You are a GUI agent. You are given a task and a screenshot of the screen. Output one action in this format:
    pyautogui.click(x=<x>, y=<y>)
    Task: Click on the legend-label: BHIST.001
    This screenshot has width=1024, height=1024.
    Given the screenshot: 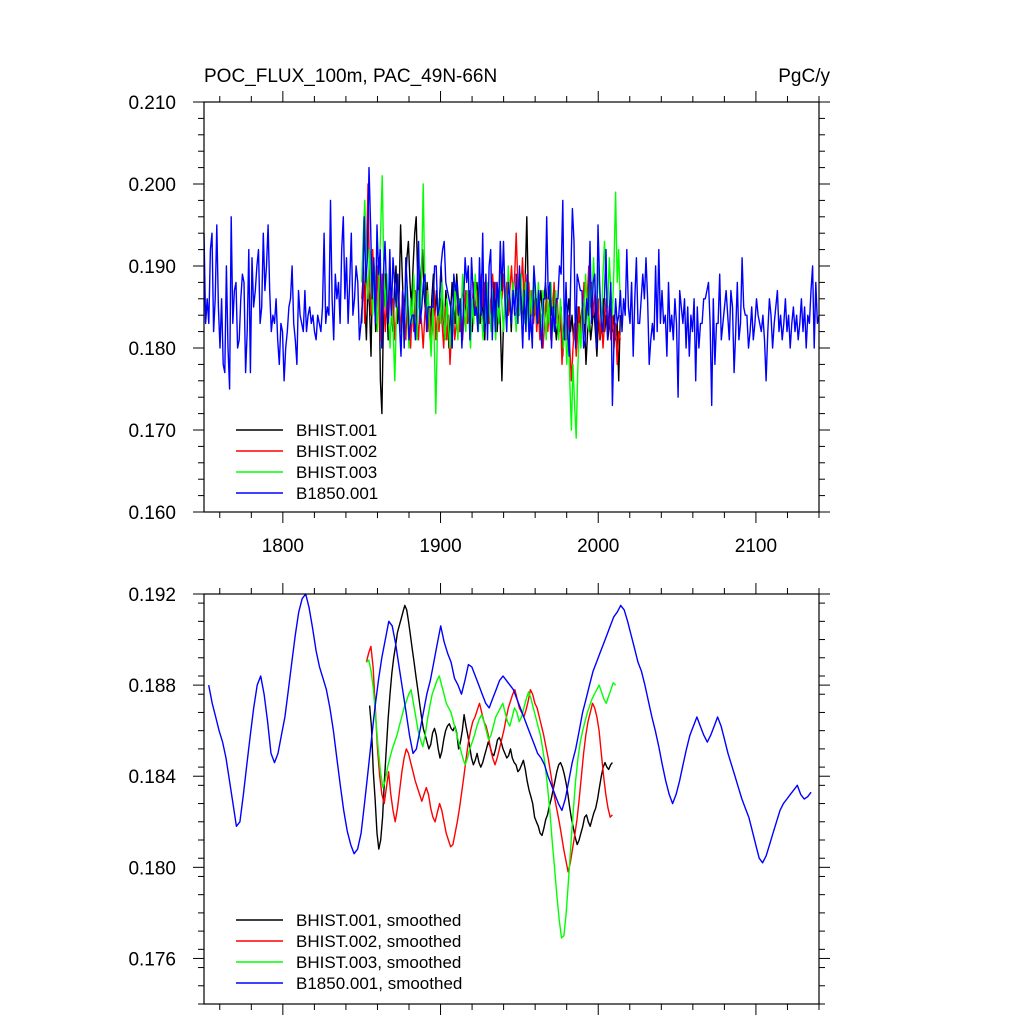 What is the action you would take?
    pyautogui.click(x=336, y=430)
    